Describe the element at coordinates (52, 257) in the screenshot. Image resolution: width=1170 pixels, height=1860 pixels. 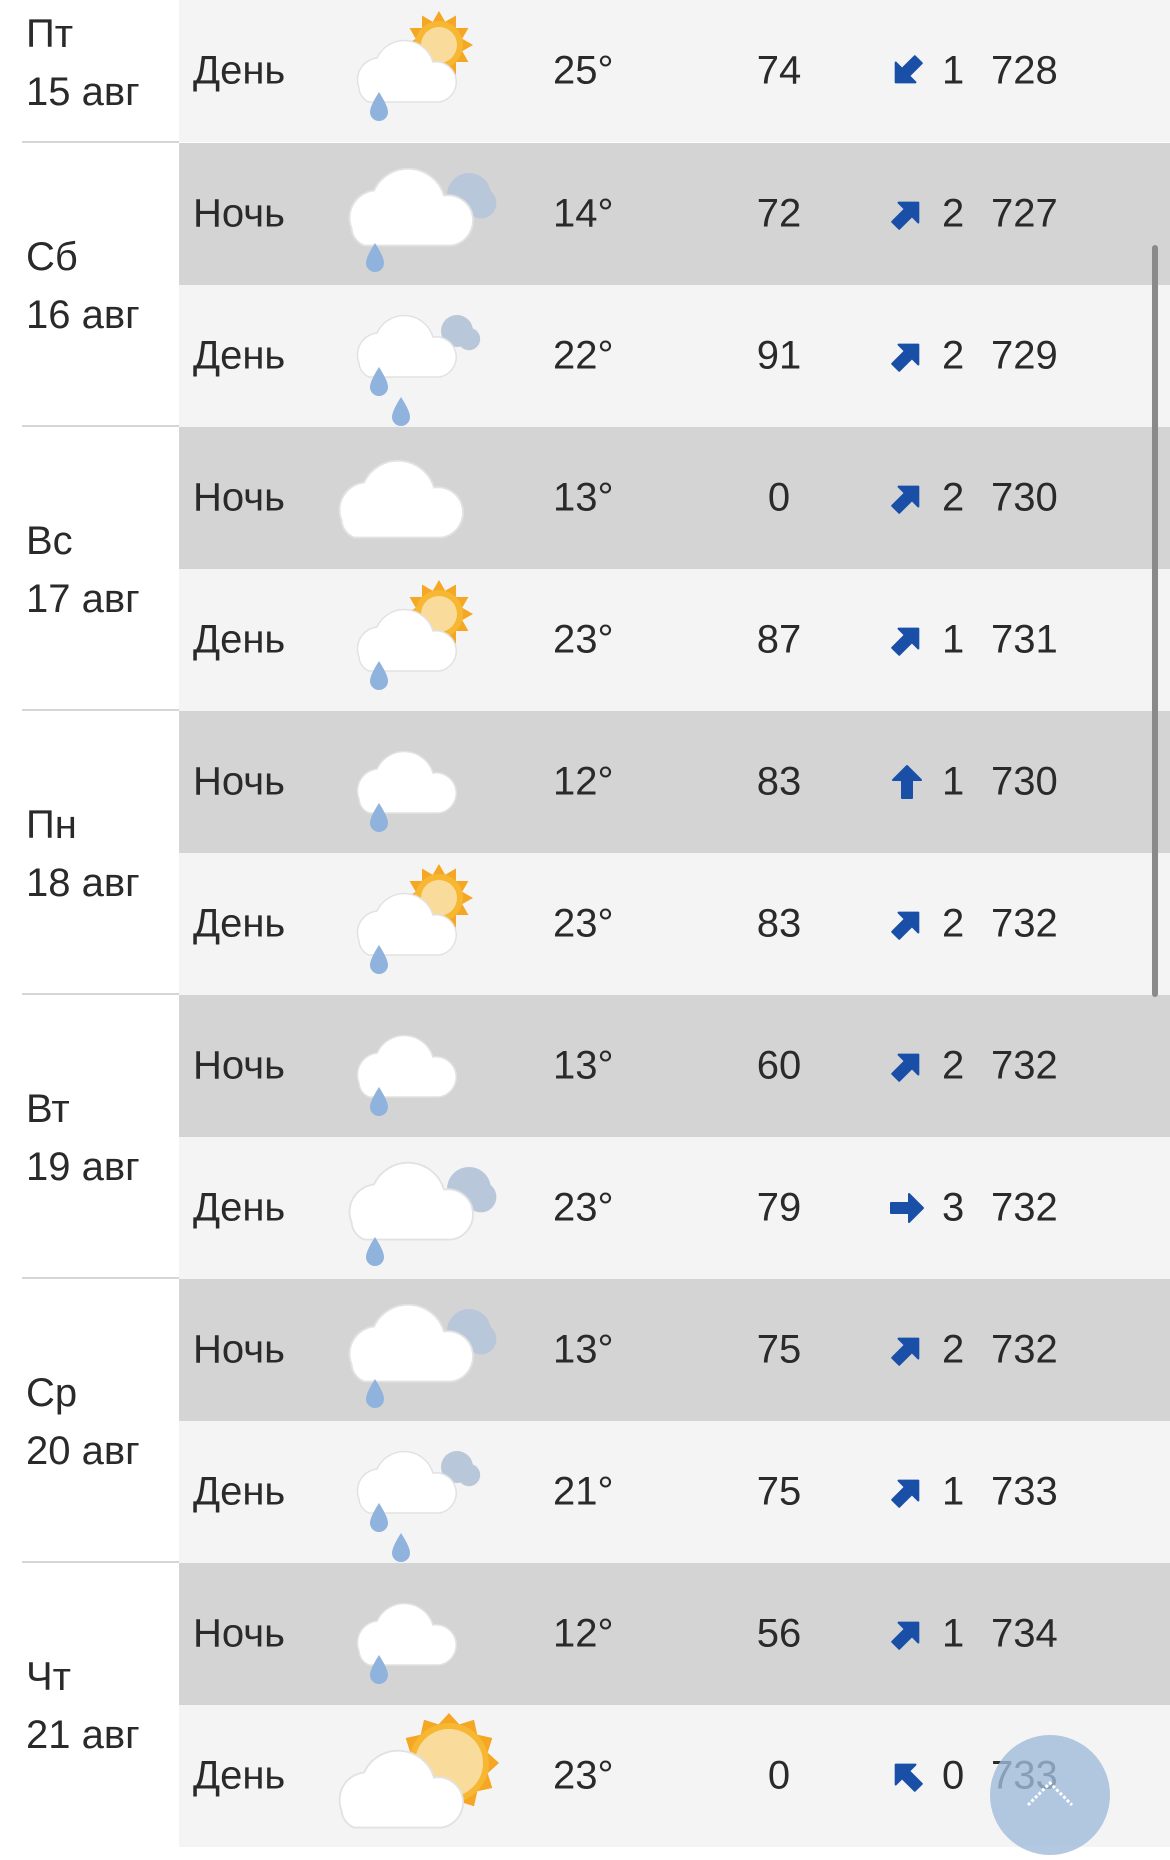
I see `weekday-label: Сб` at that location.